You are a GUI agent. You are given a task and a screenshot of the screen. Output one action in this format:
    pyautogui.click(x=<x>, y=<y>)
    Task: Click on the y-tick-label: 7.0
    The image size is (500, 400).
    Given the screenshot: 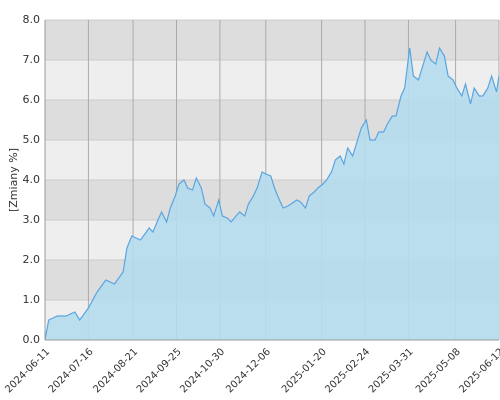 What is the action you would take?
    pyautogui.click(x=32, y=59)
    